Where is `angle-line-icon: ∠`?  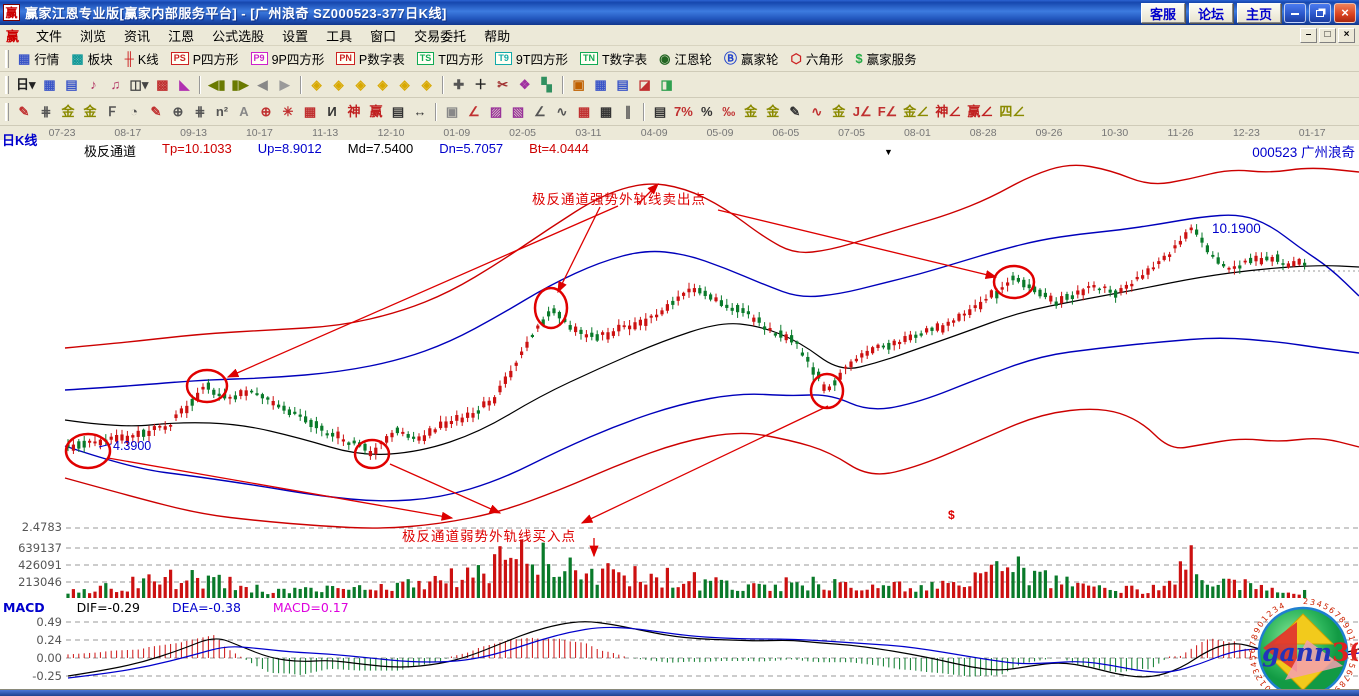 angle-line-icon: ∠ is located at coordinates (540, 112).